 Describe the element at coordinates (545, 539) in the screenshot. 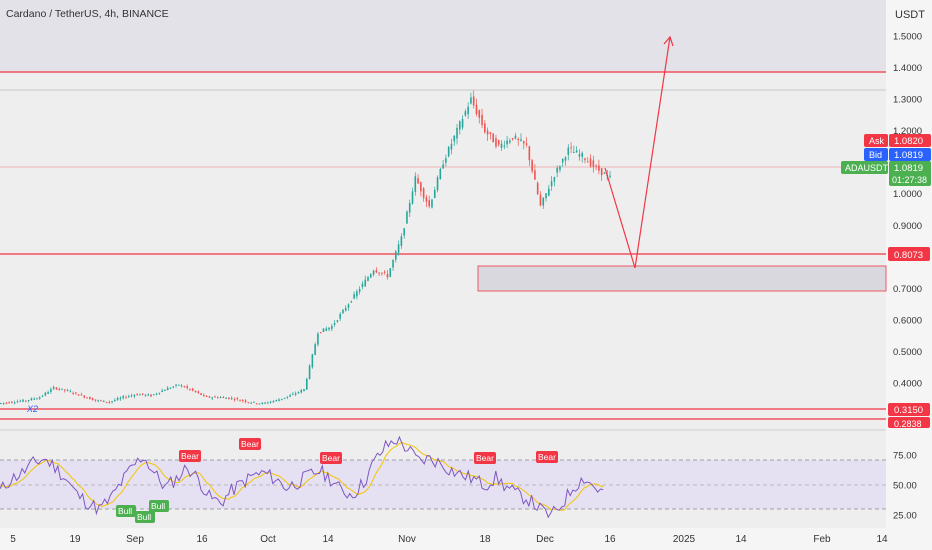

I see `time-tick-label: Dec` at that location.